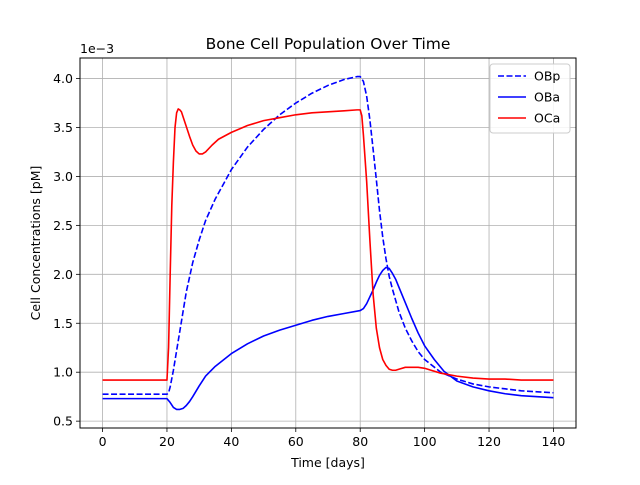 This screenshot has width=640, height=485. Describe the element at coordinates (35, 243) in the screenshot. I see `y-axis-label: Cell Concentrations [pM]` at that location.